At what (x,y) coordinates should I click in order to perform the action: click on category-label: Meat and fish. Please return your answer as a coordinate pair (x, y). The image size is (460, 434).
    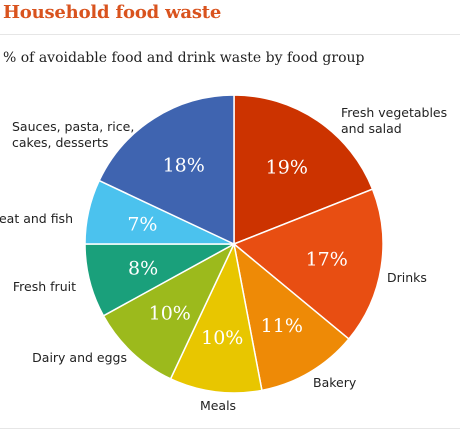
    Looking at the image, I should click on (36, 218).